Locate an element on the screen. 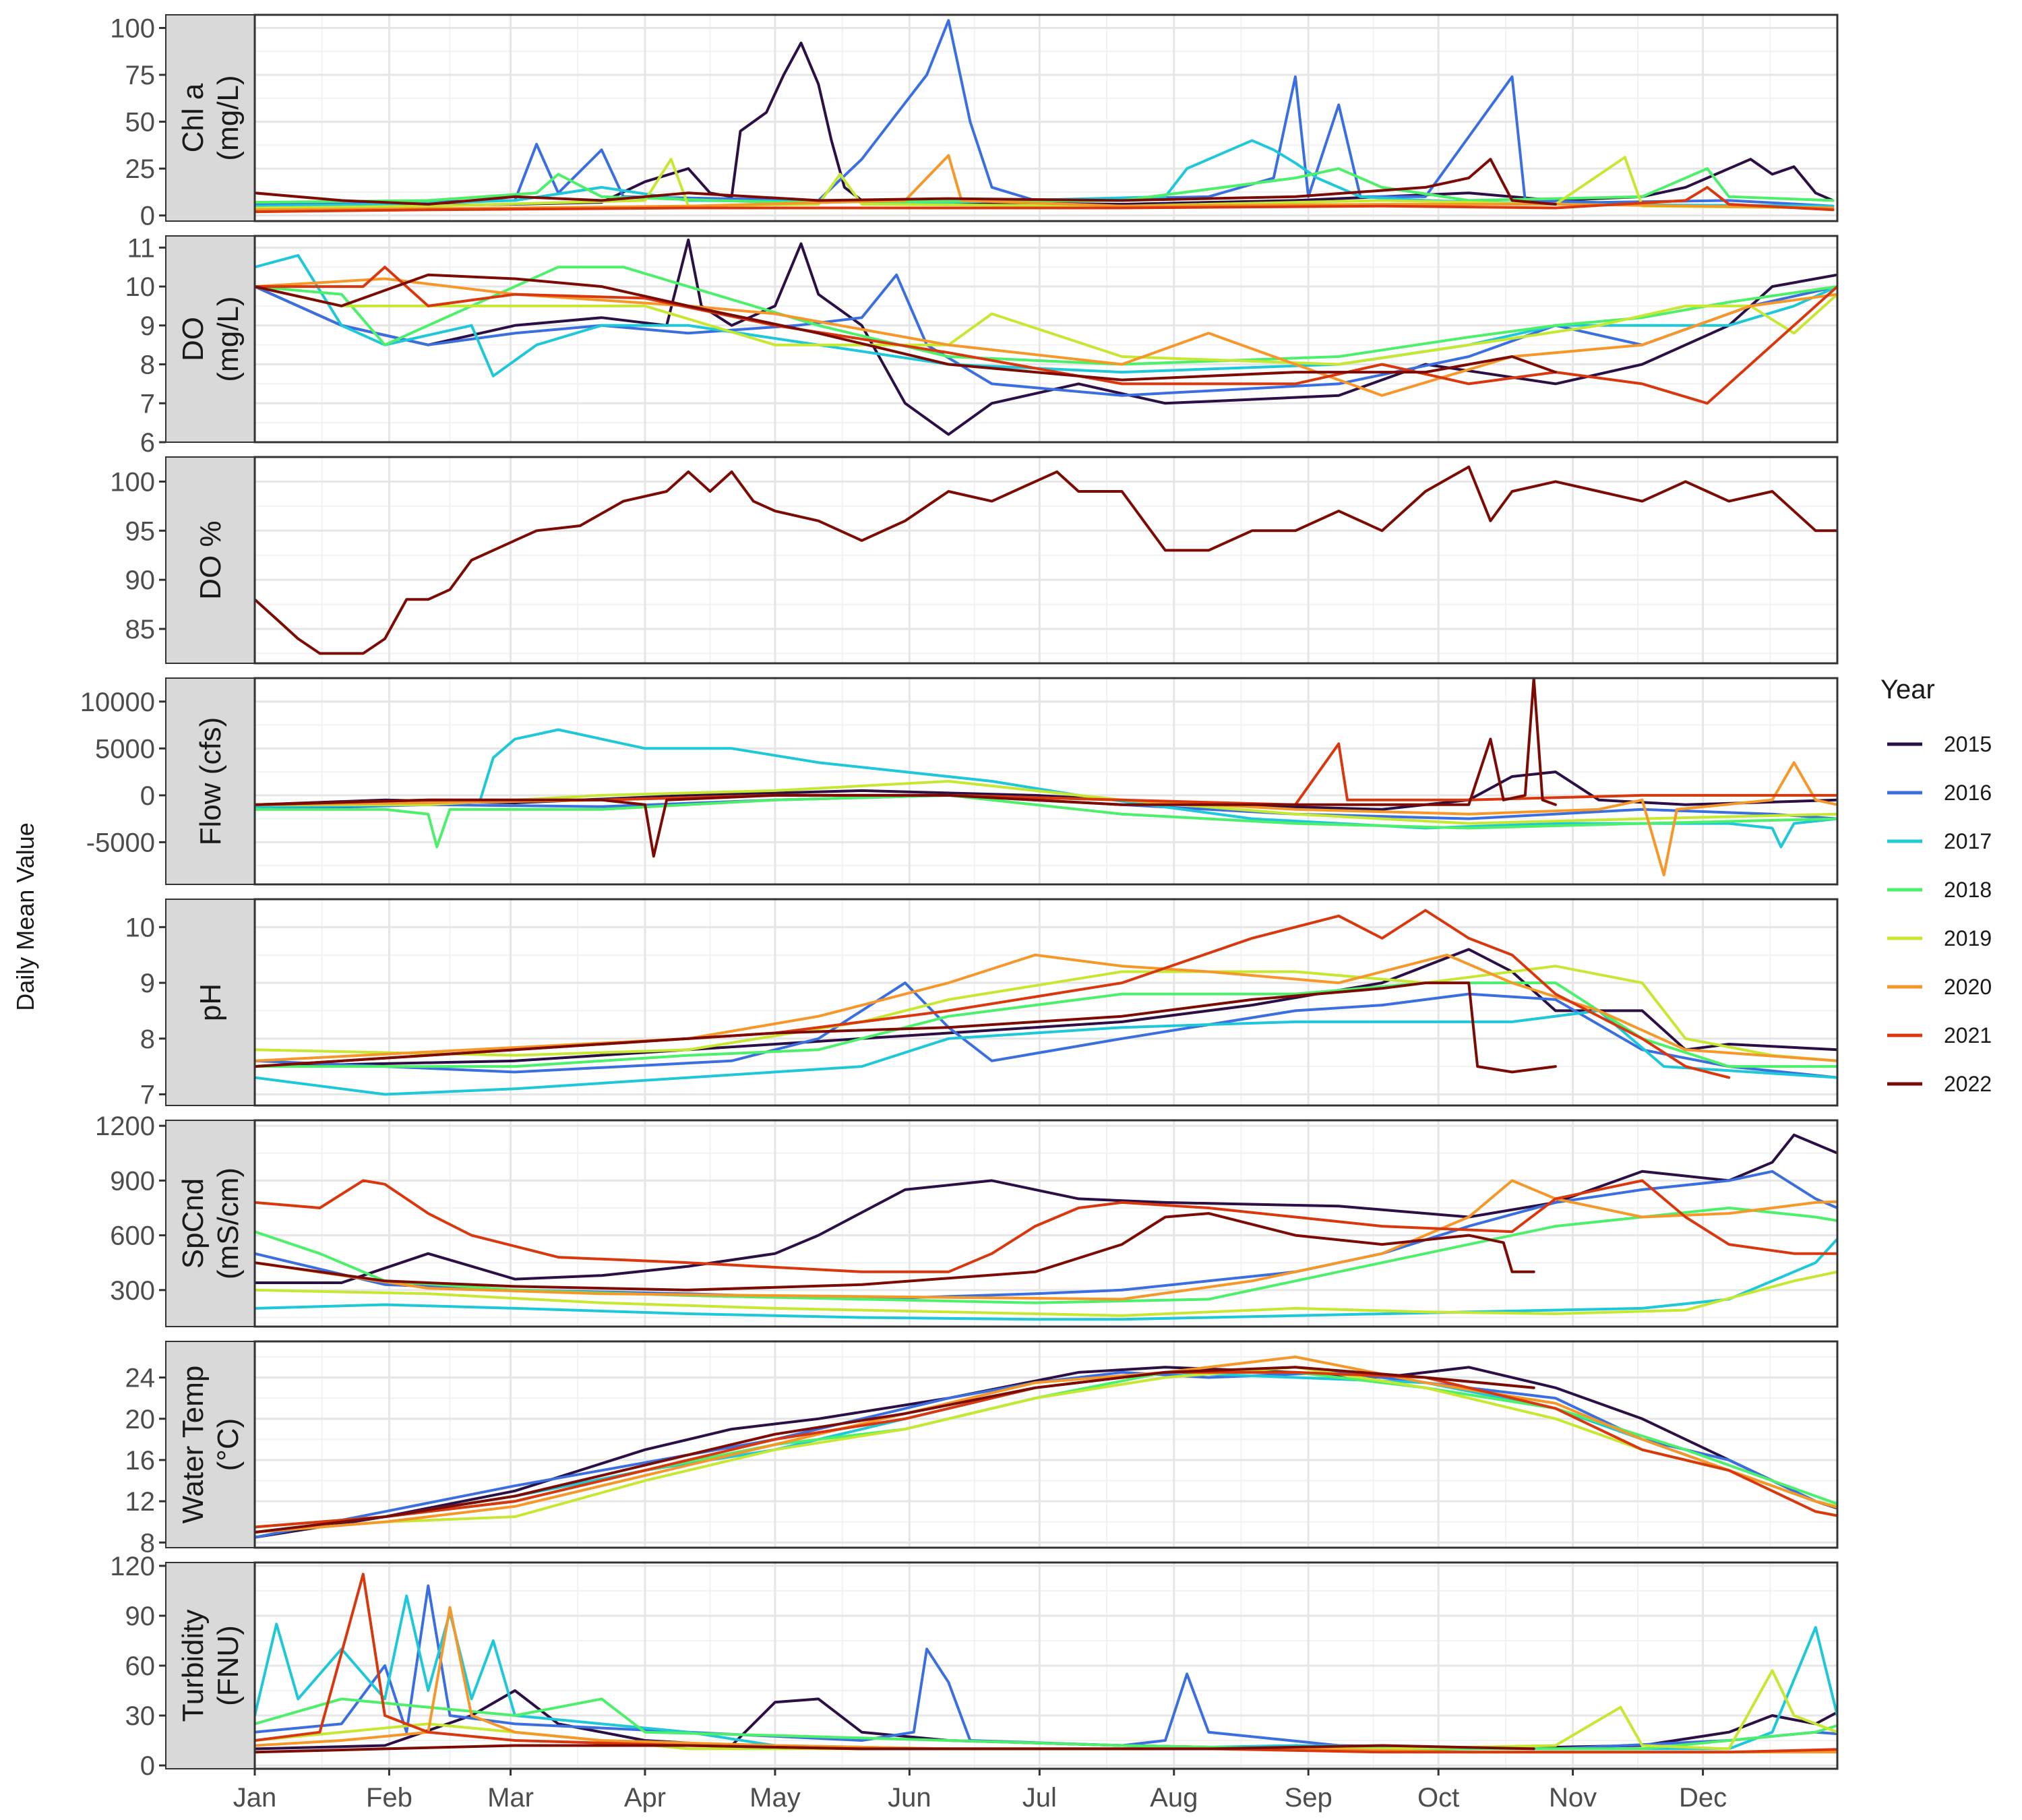 The image size is (2022, 1820). panel-5: 7 8 9 10 pH is located at coordinates (982, 1004).